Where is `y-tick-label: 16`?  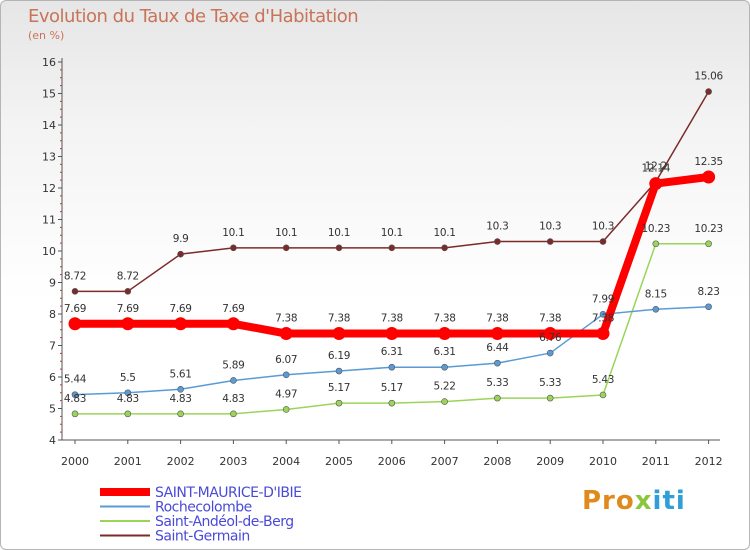 y-tick-label: 16 is located at coordinates (49, 62).